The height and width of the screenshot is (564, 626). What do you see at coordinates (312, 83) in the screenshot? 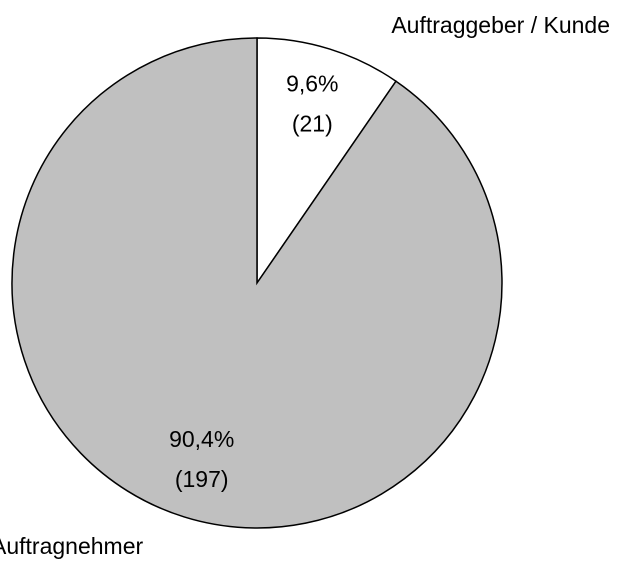
I see `value-label: 9,6%` at bounding box center [312, 83].